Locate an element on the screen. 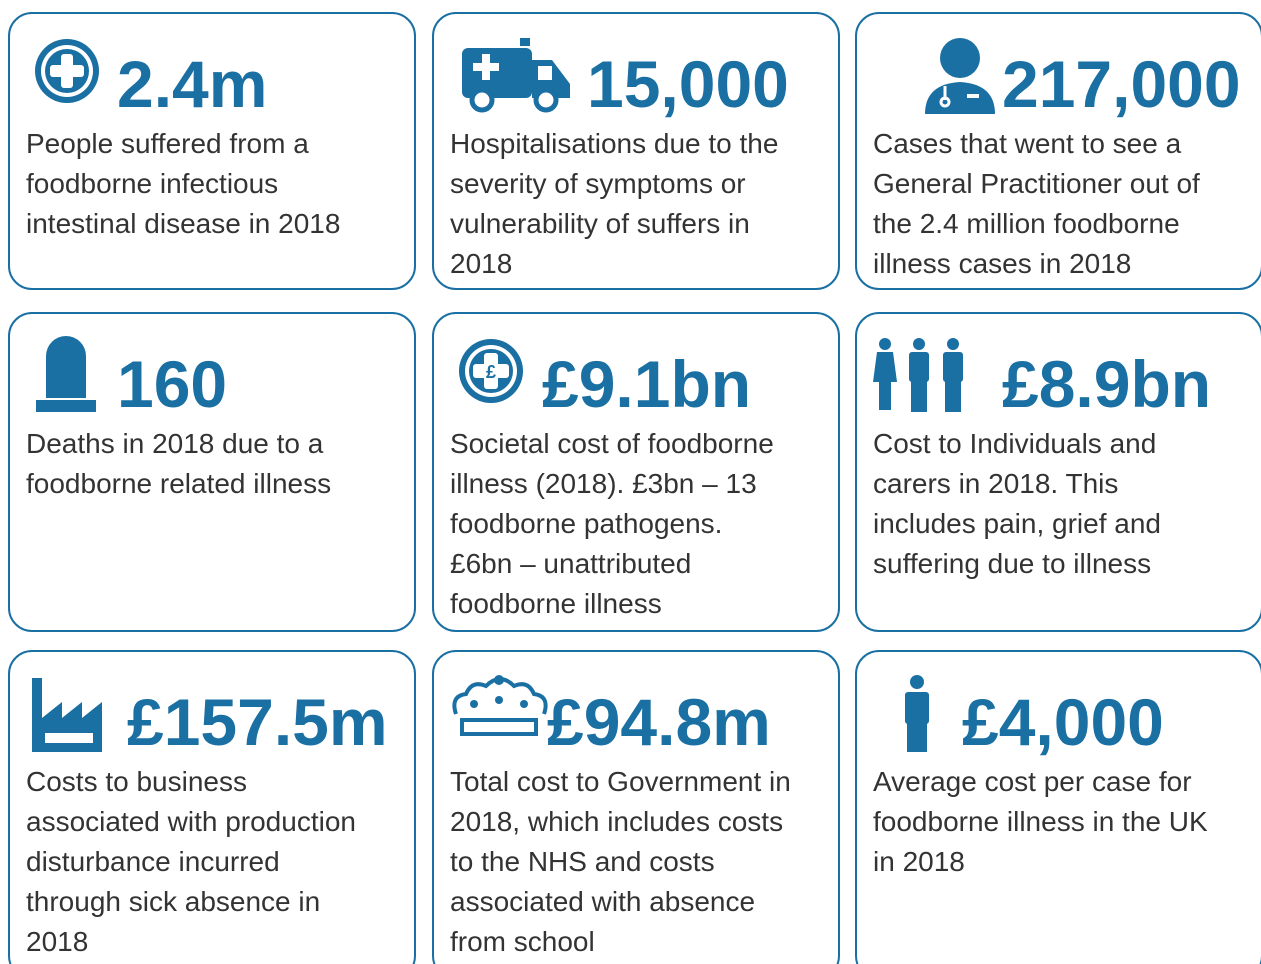 This screenshot has width=1261, height=964. description-line: Total cost to Government in is located at coordinates (620, 781).